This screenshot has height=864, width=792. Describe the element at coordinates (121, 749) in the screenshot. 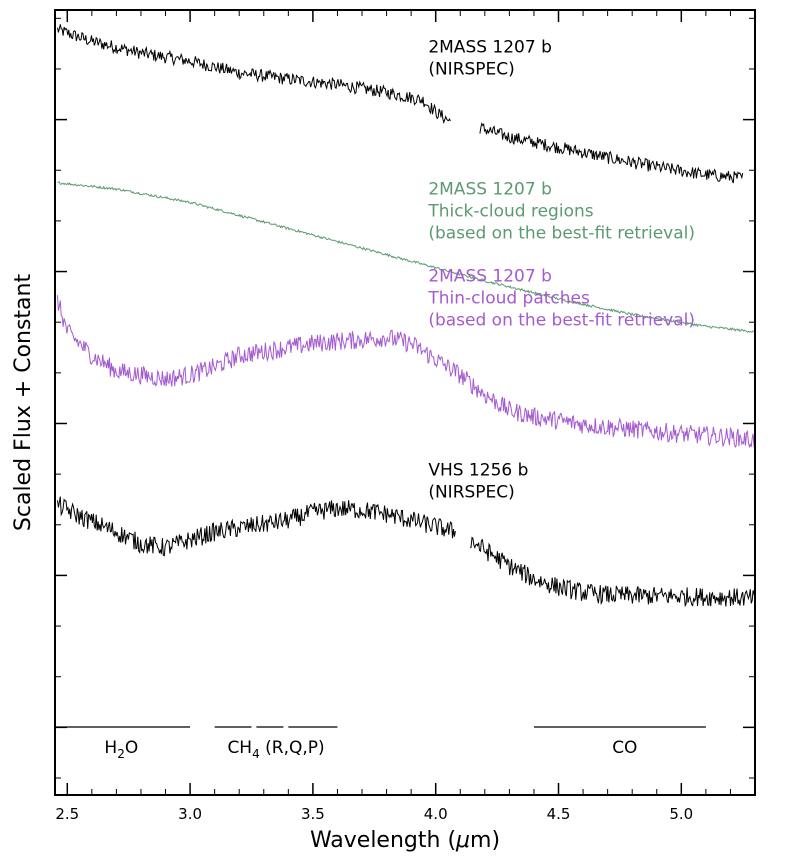

I see `band-label-1: H2O` at that location.